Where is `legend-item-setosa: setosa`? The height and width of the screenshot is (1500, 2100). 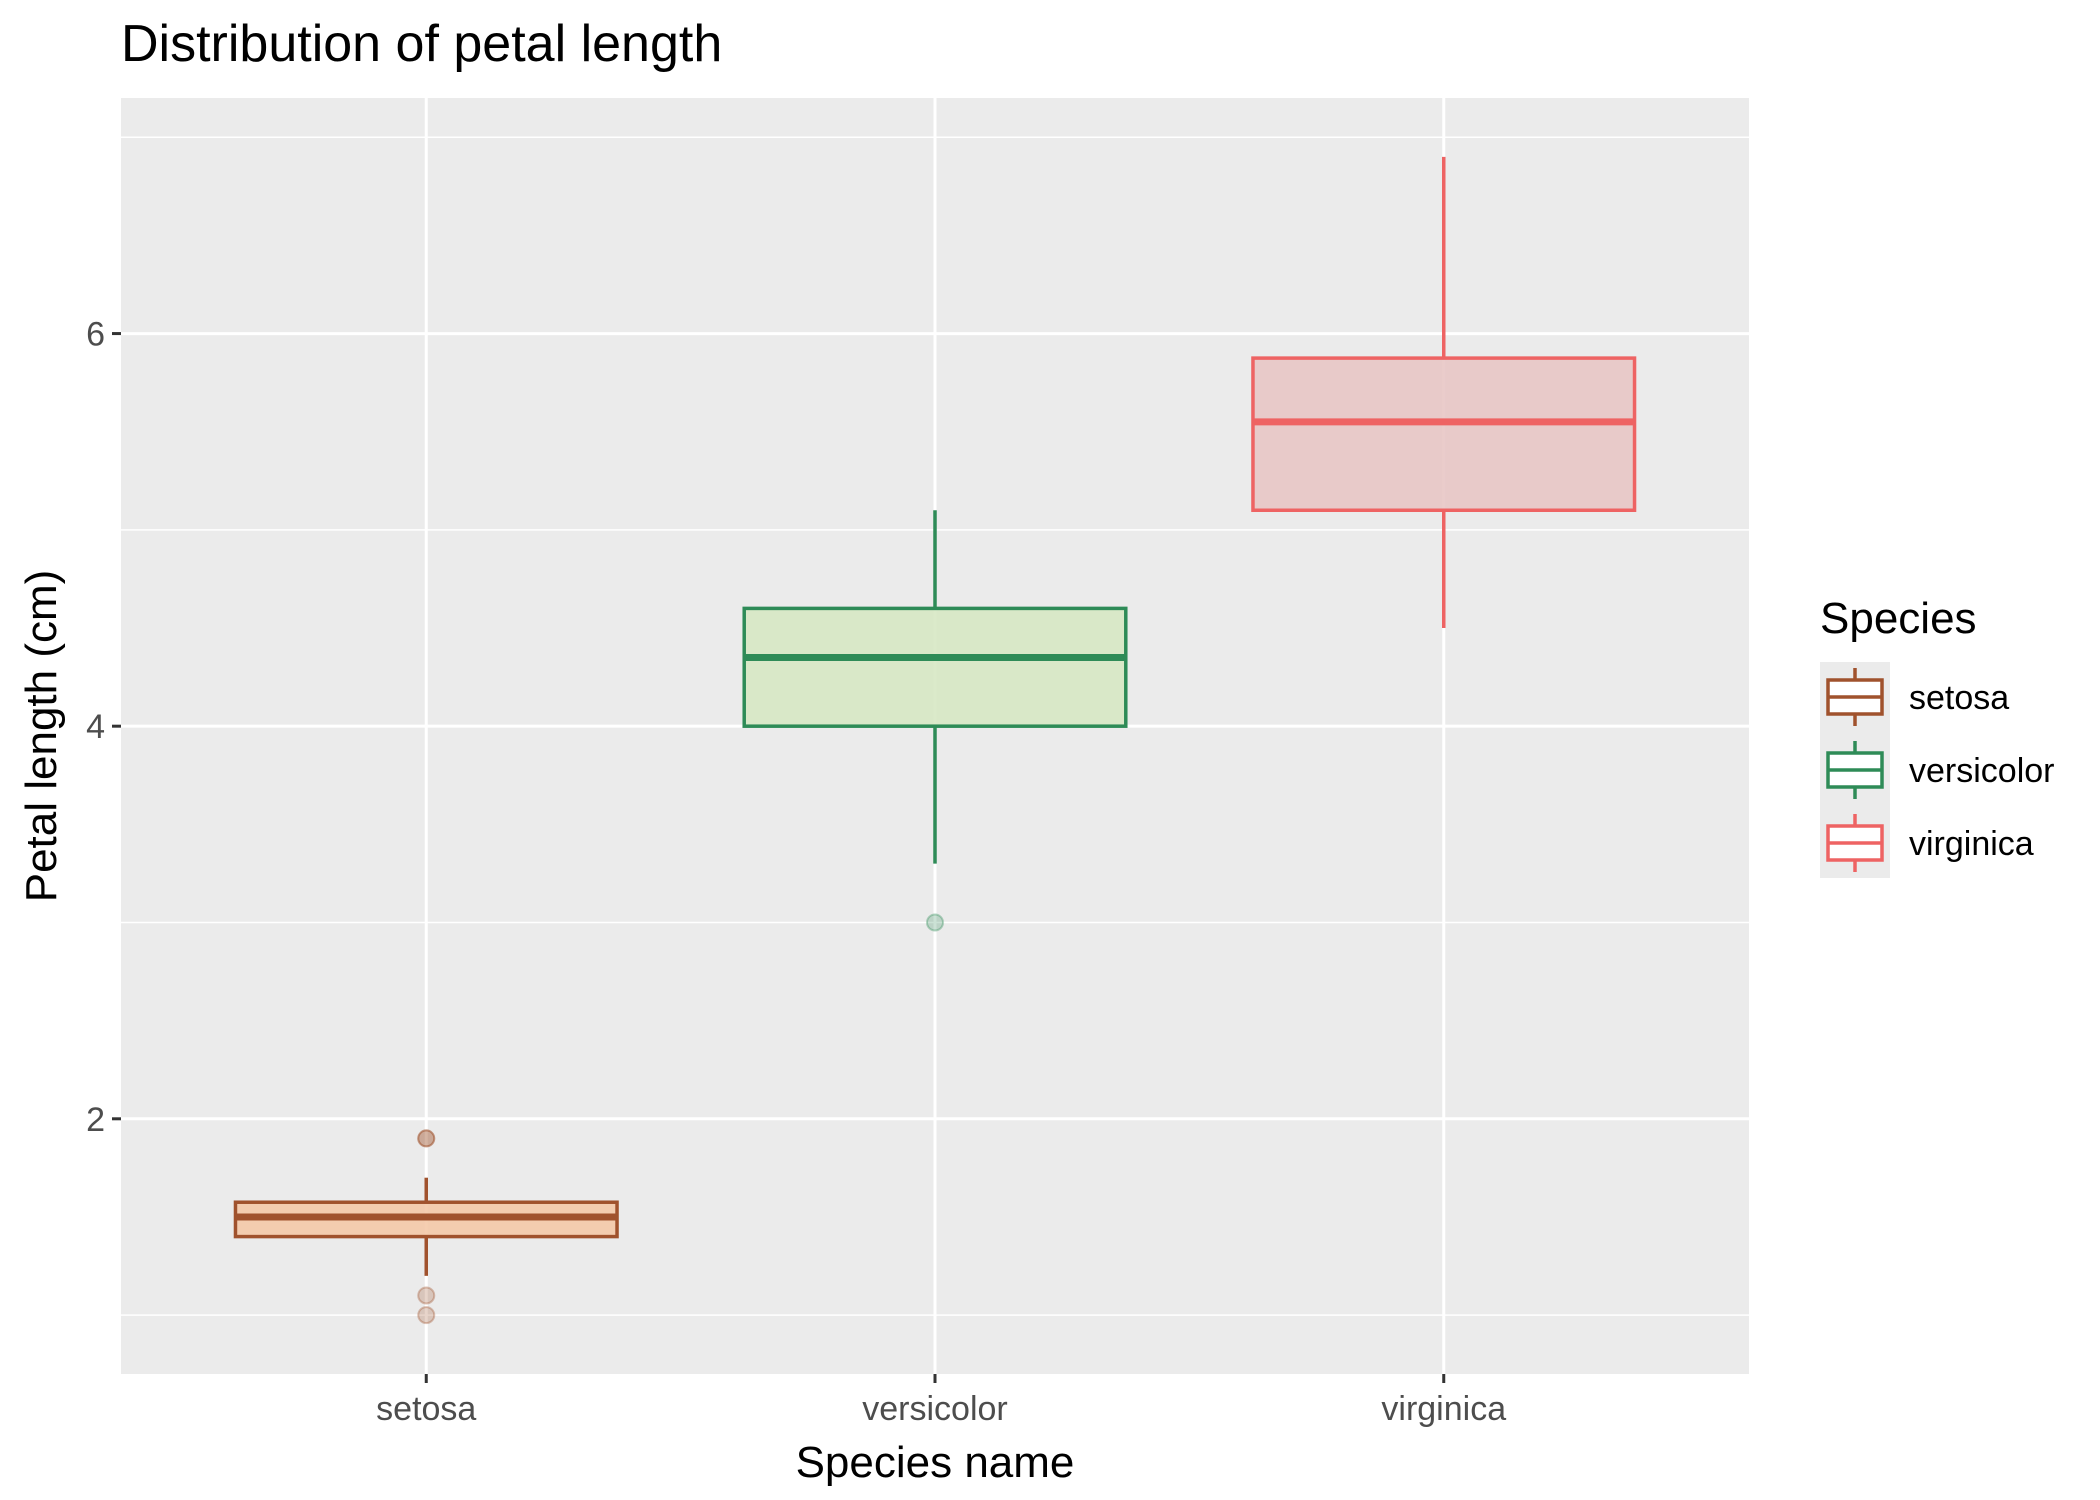 legend-item-setosa: setosa is located at coordinates (1917, 697).